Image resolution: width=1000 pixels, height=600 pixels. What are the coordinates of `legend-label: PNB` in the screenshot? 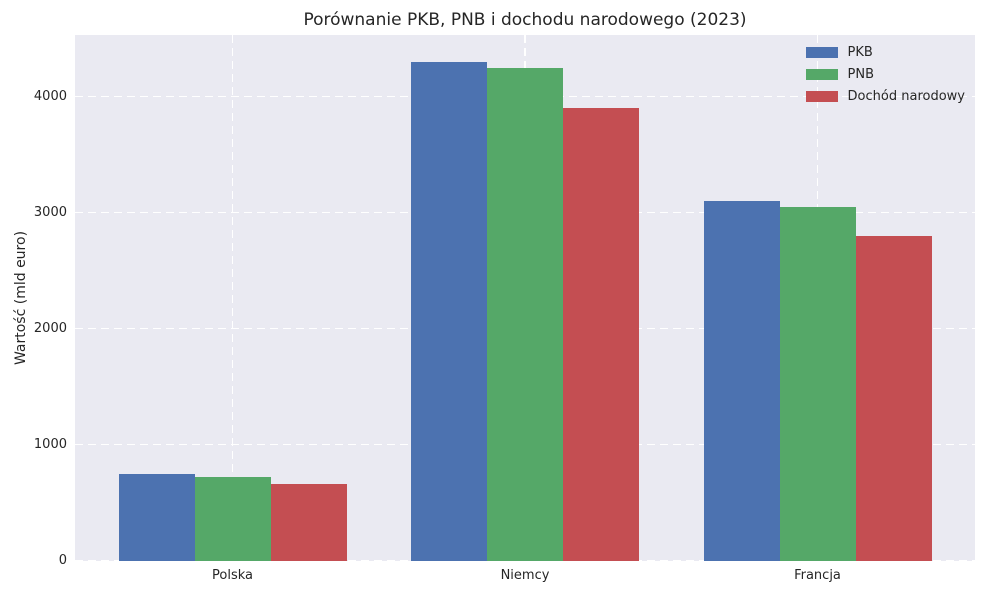 It's located at (861, 74).